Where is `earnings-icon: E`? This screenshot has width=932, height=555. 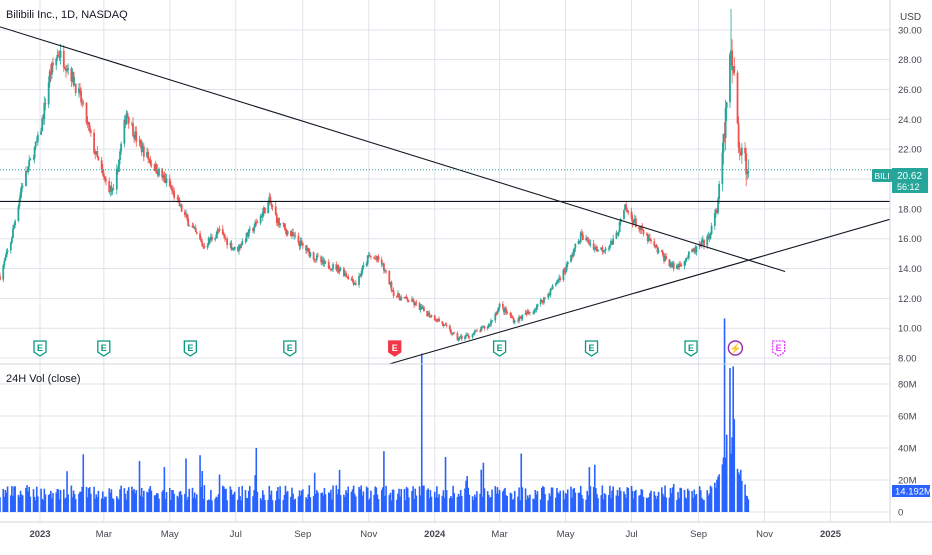
earnings-icon: E is located at coordinates (190, 348).